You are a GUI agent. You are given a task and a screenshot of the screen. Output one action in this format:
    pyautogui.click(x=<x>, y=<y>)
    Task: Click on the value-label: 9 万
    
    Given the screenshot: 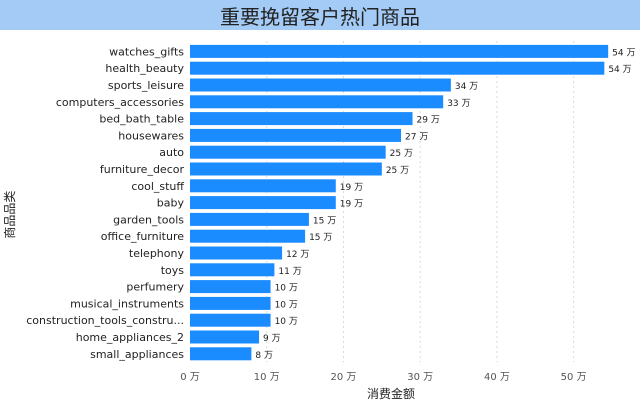 What is the action you would take?
    pyautogui.click(x=272, y=339)
    